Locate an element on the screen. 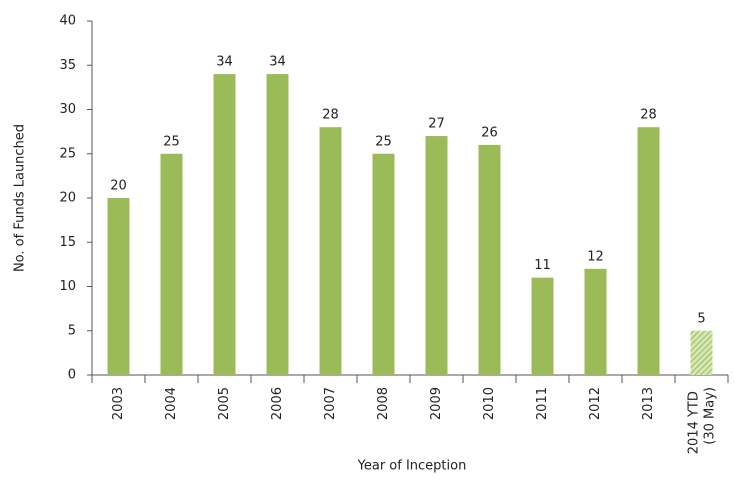  y-tick-label: 15 is located at coordinates (67, 242).